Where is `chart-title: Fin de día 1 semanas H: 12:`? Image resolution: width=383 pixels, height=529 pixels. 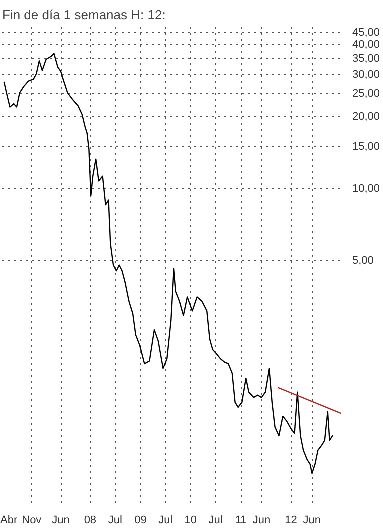 chart-title: Fin de día 1 semanas H: 12: is located at coordinates (84, 15).